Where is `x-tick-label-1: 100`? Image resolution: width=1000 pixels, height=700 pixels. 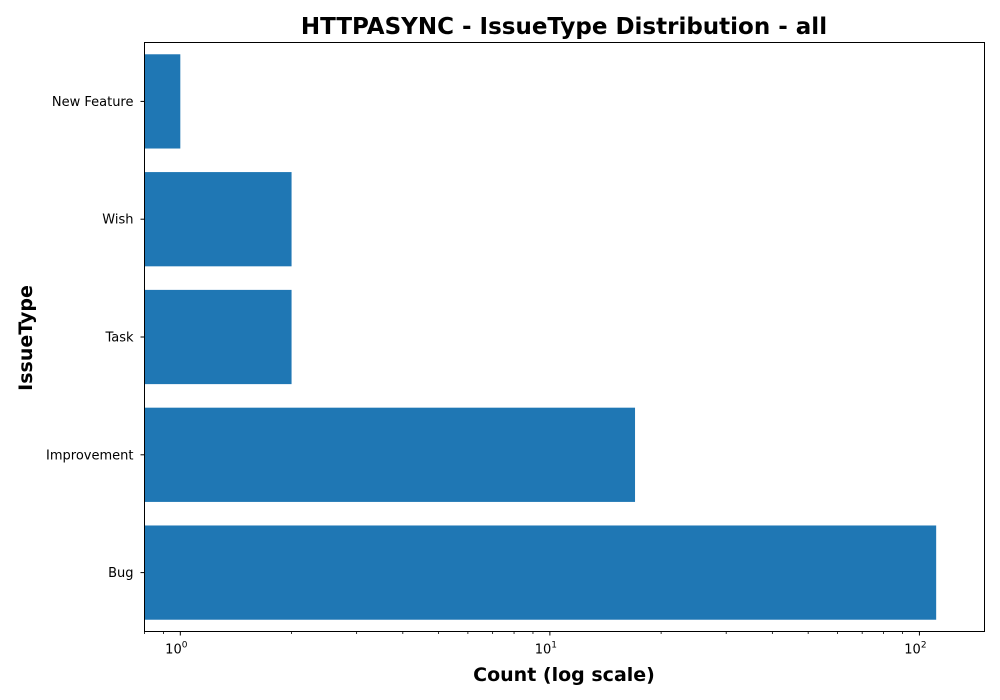
x-tick-label-1: 100 is located at coordinates (176, 649).